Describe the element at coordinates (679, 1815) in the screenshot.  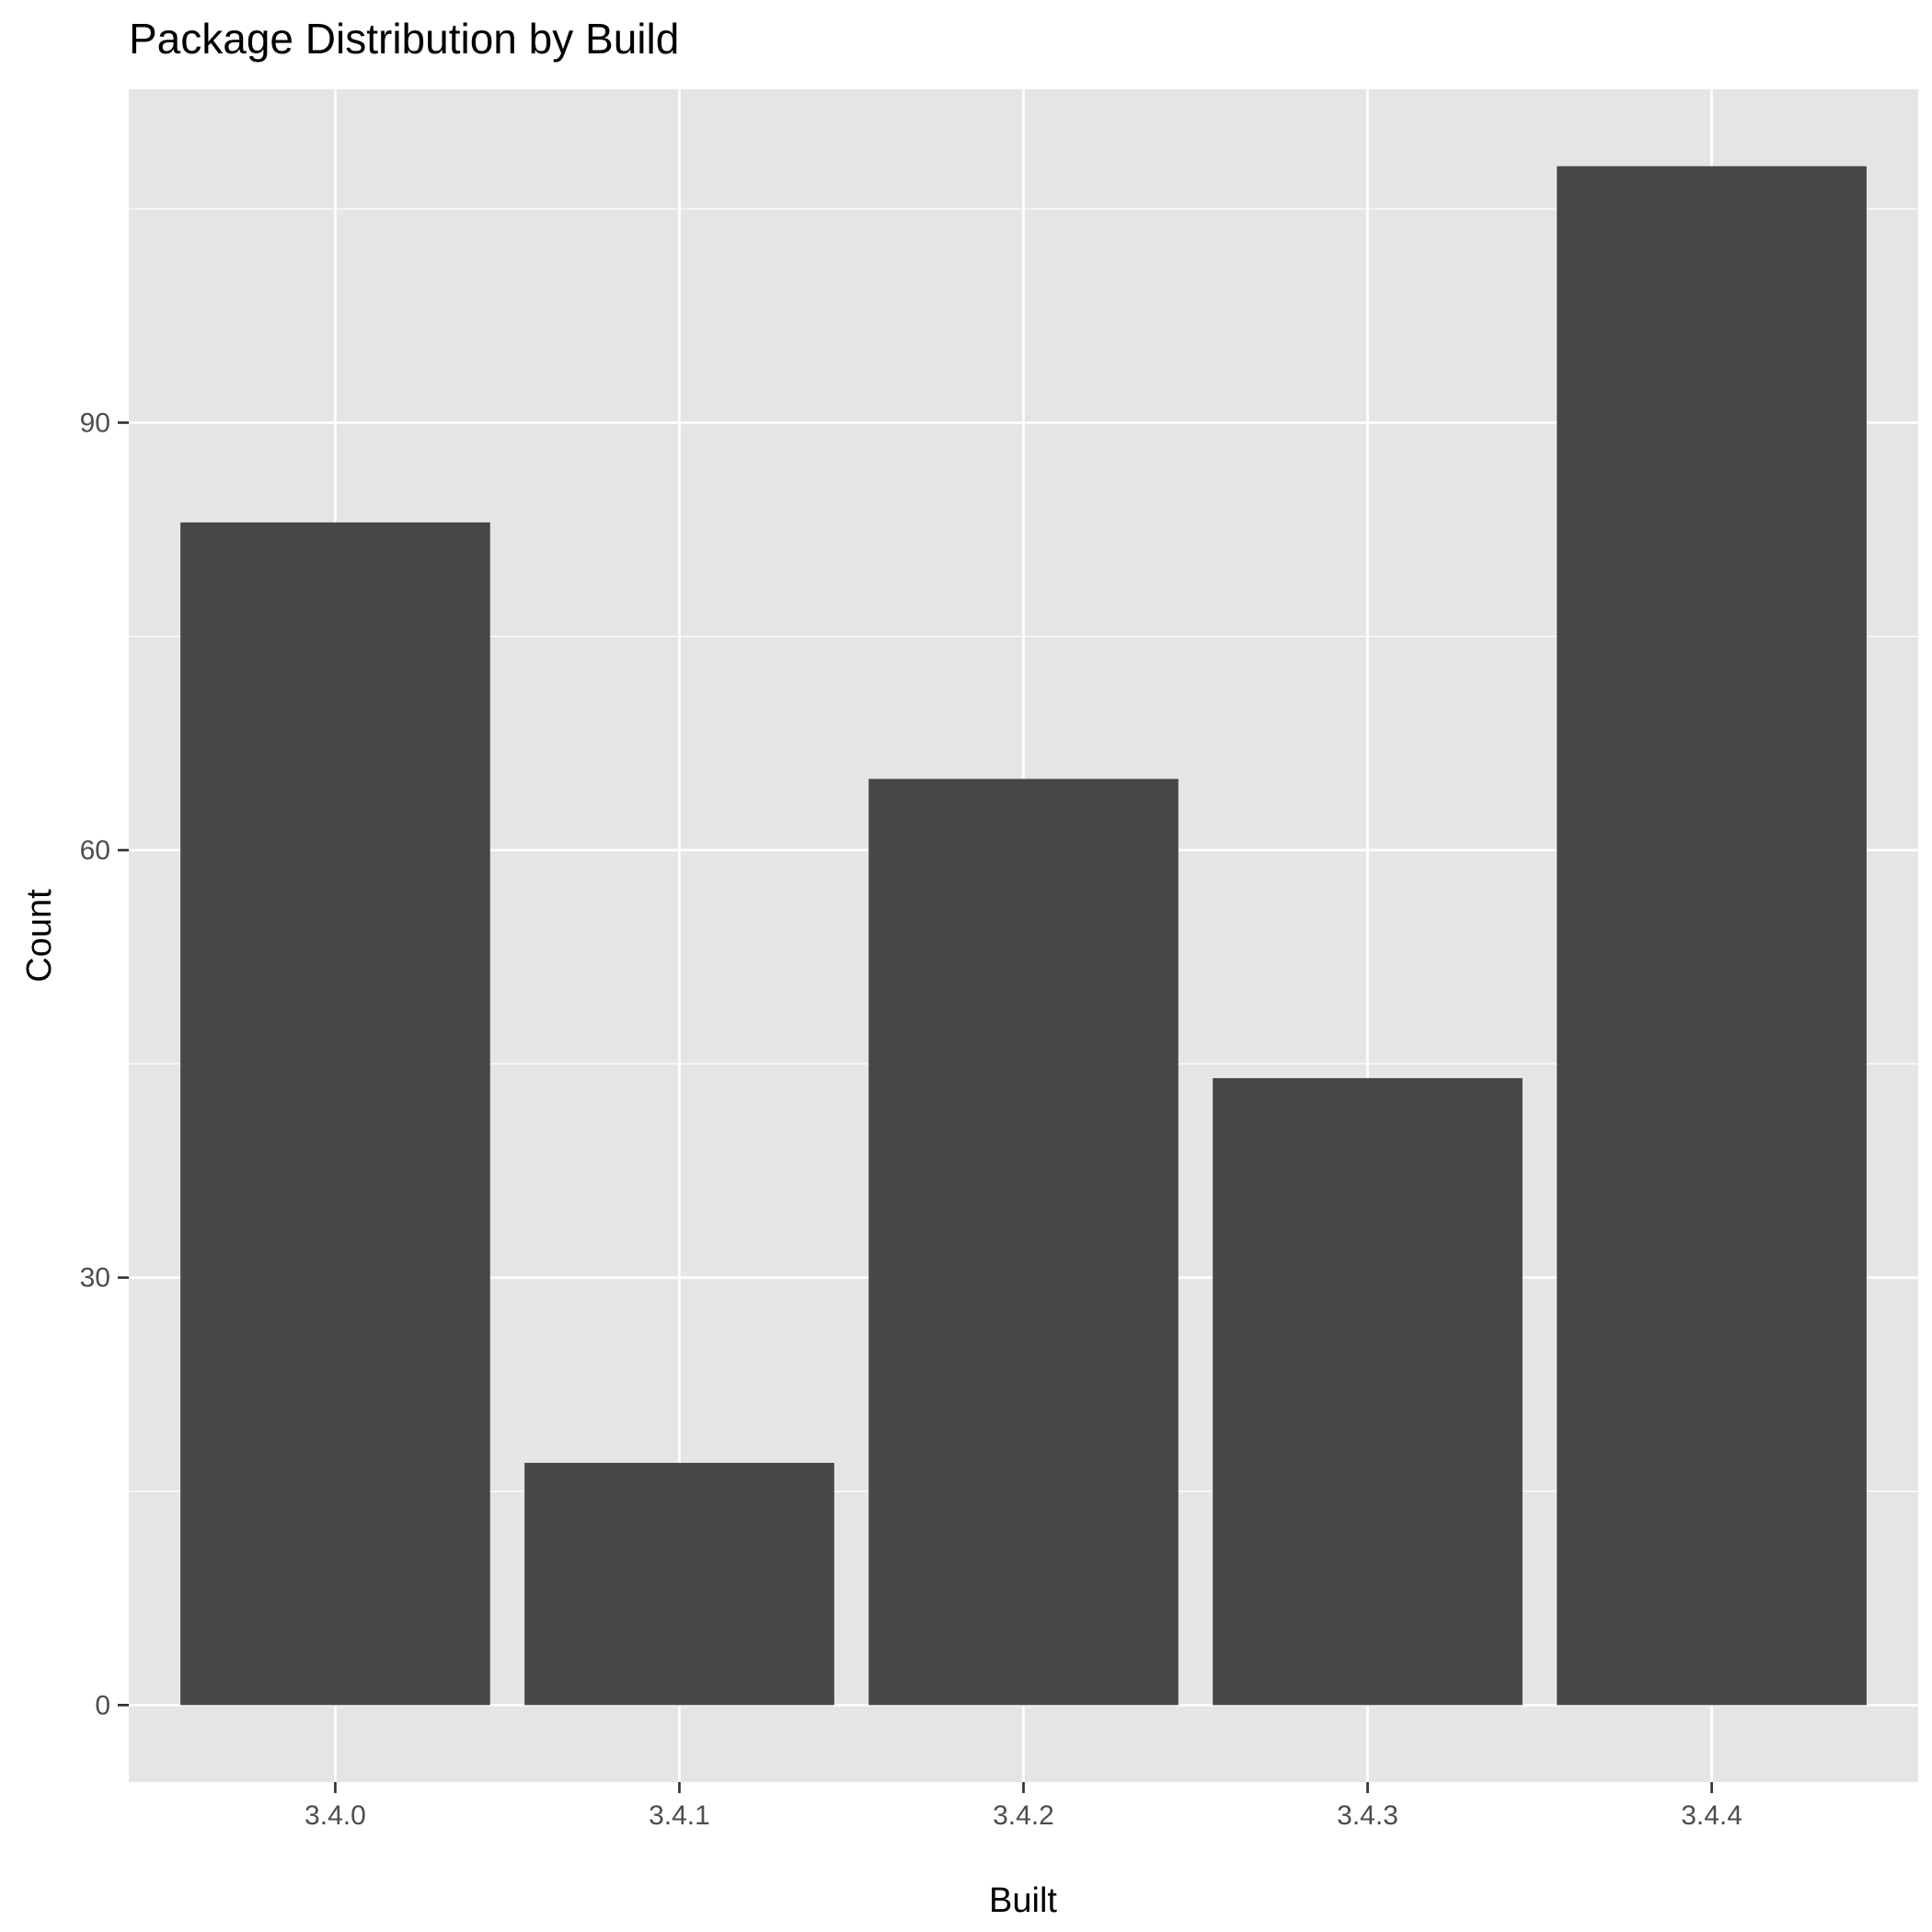
I see `x-tick-label: 3.4.1` at that location.